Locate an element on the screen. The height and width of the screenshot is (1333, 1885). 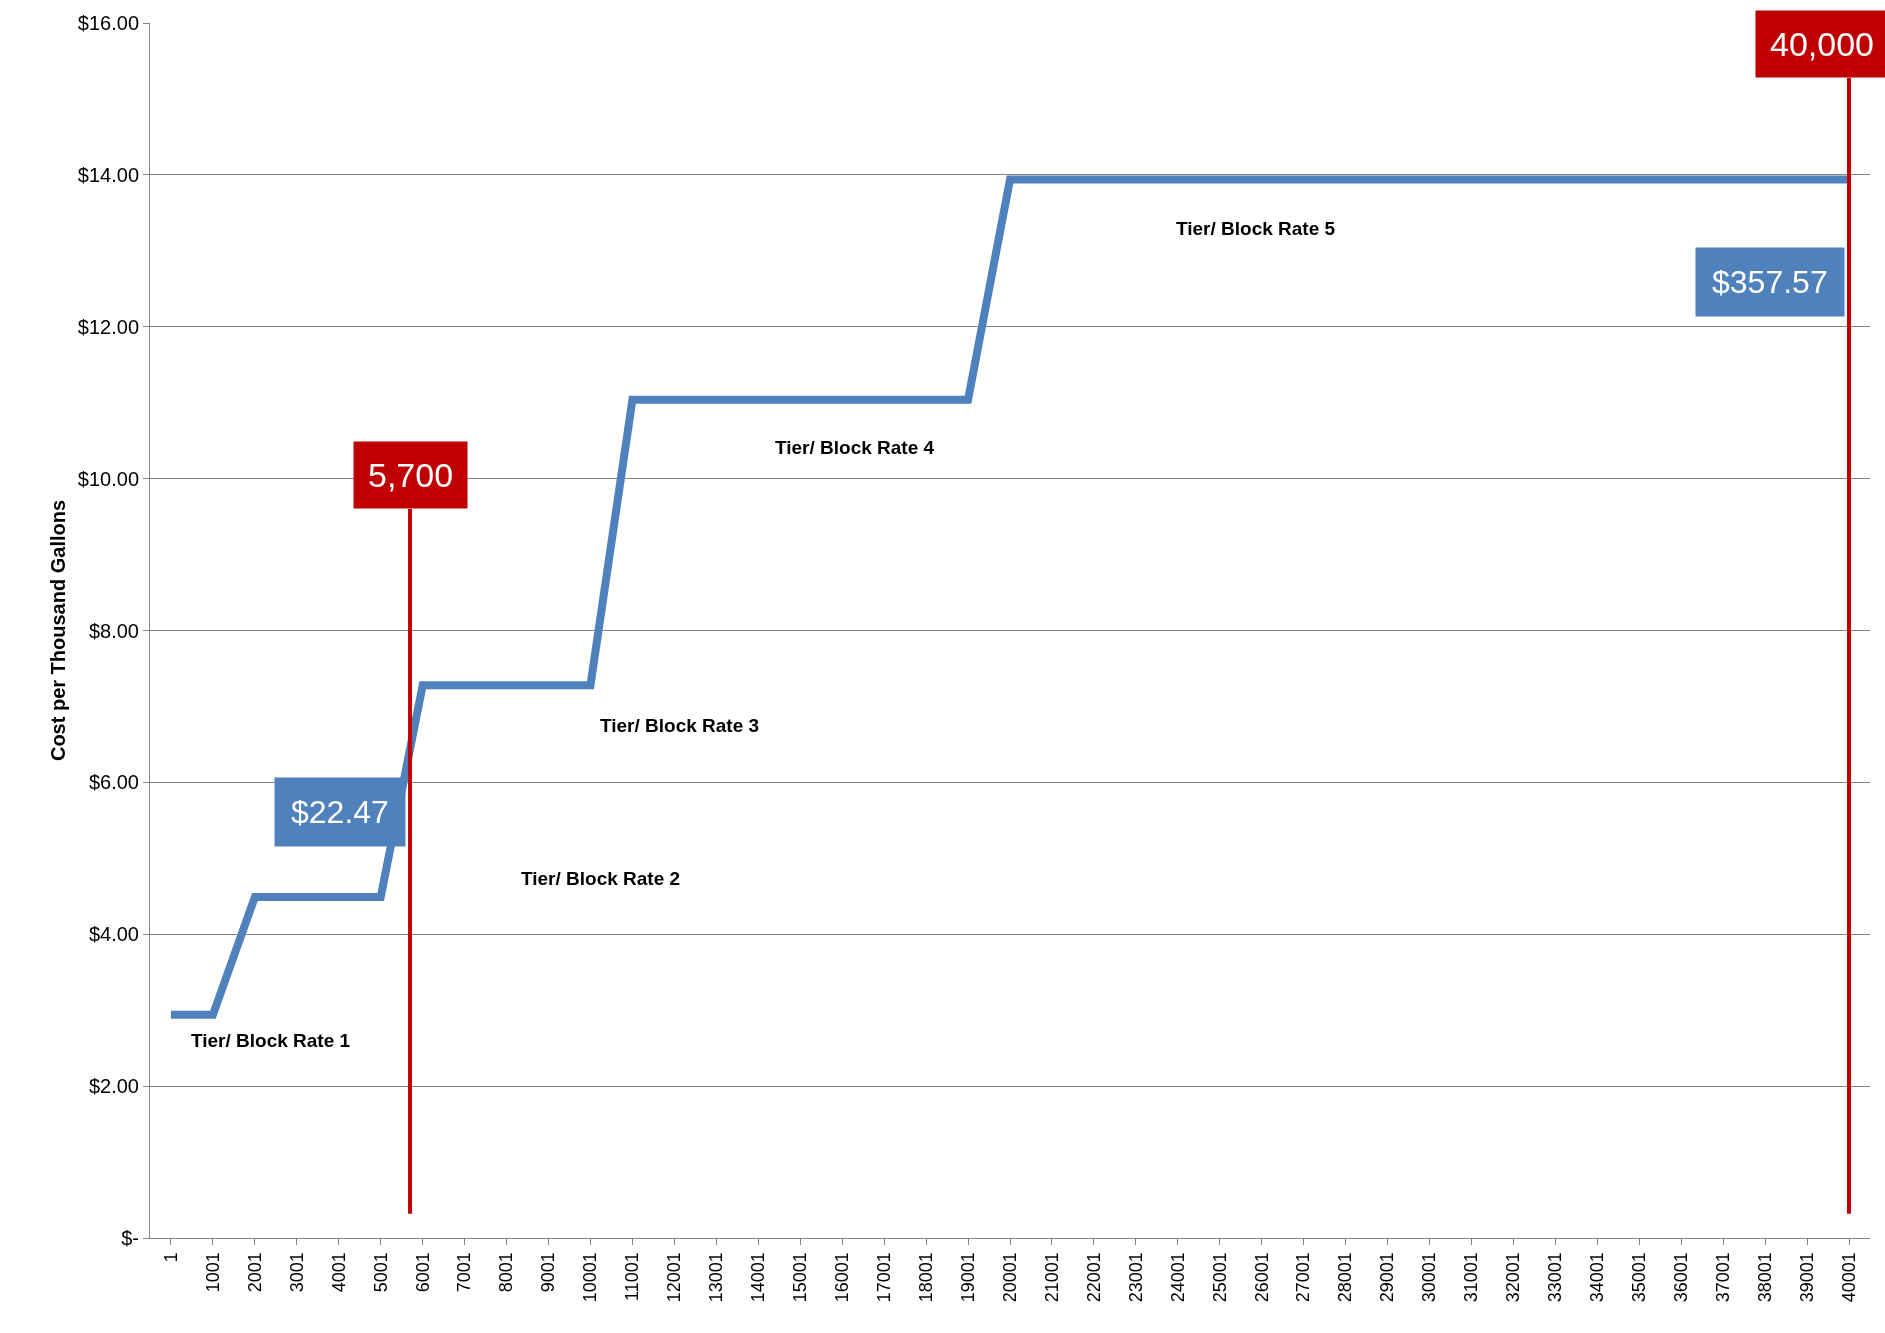
x-tick-label: 16001 is located at coordinates (842, 1277).